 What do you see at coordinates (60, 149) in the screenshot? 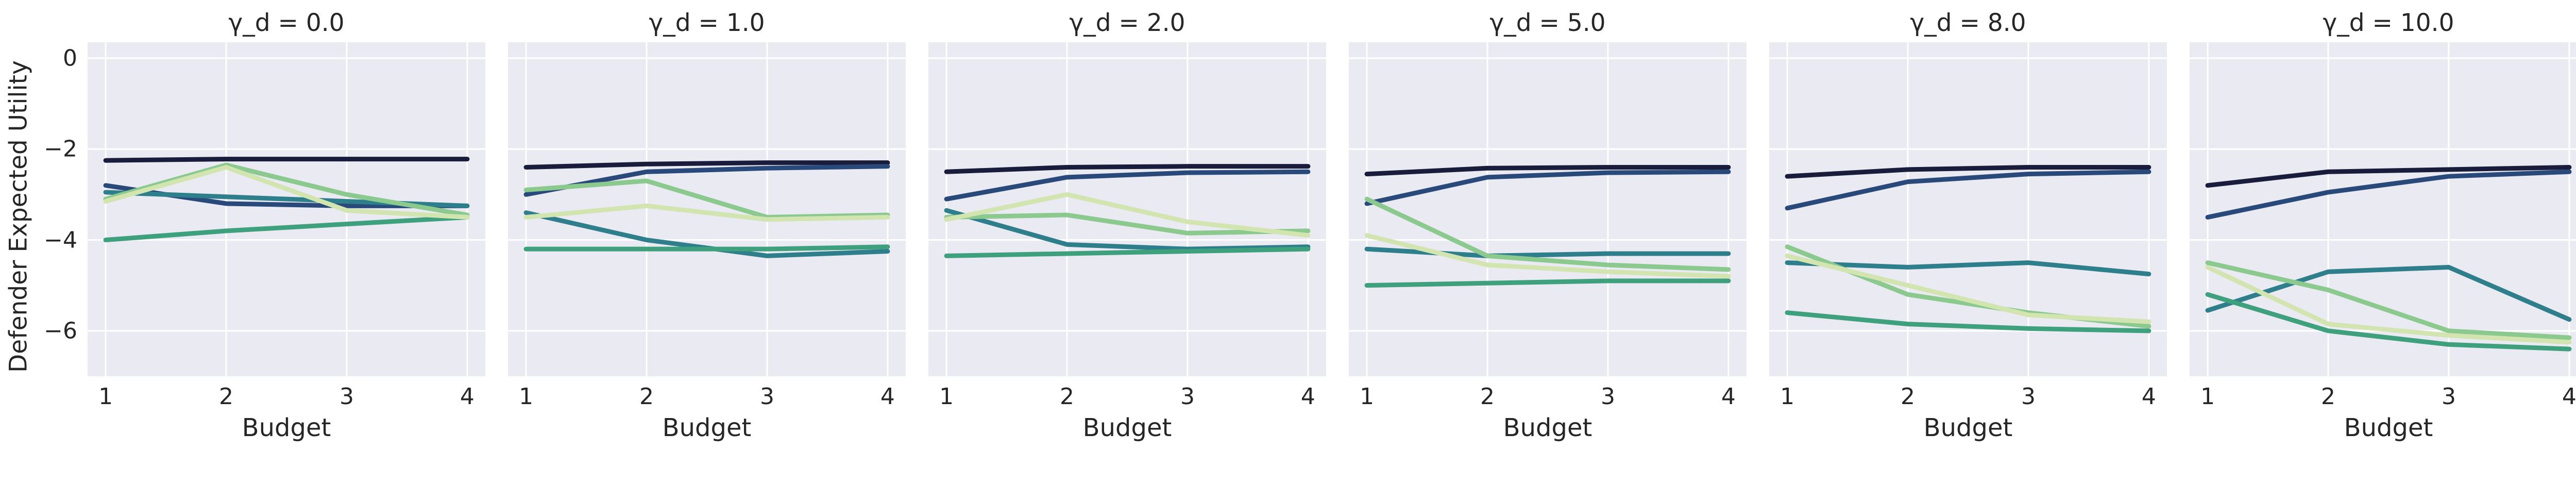
I see `y-tick-label: −2` at bounding box center [60, 149].